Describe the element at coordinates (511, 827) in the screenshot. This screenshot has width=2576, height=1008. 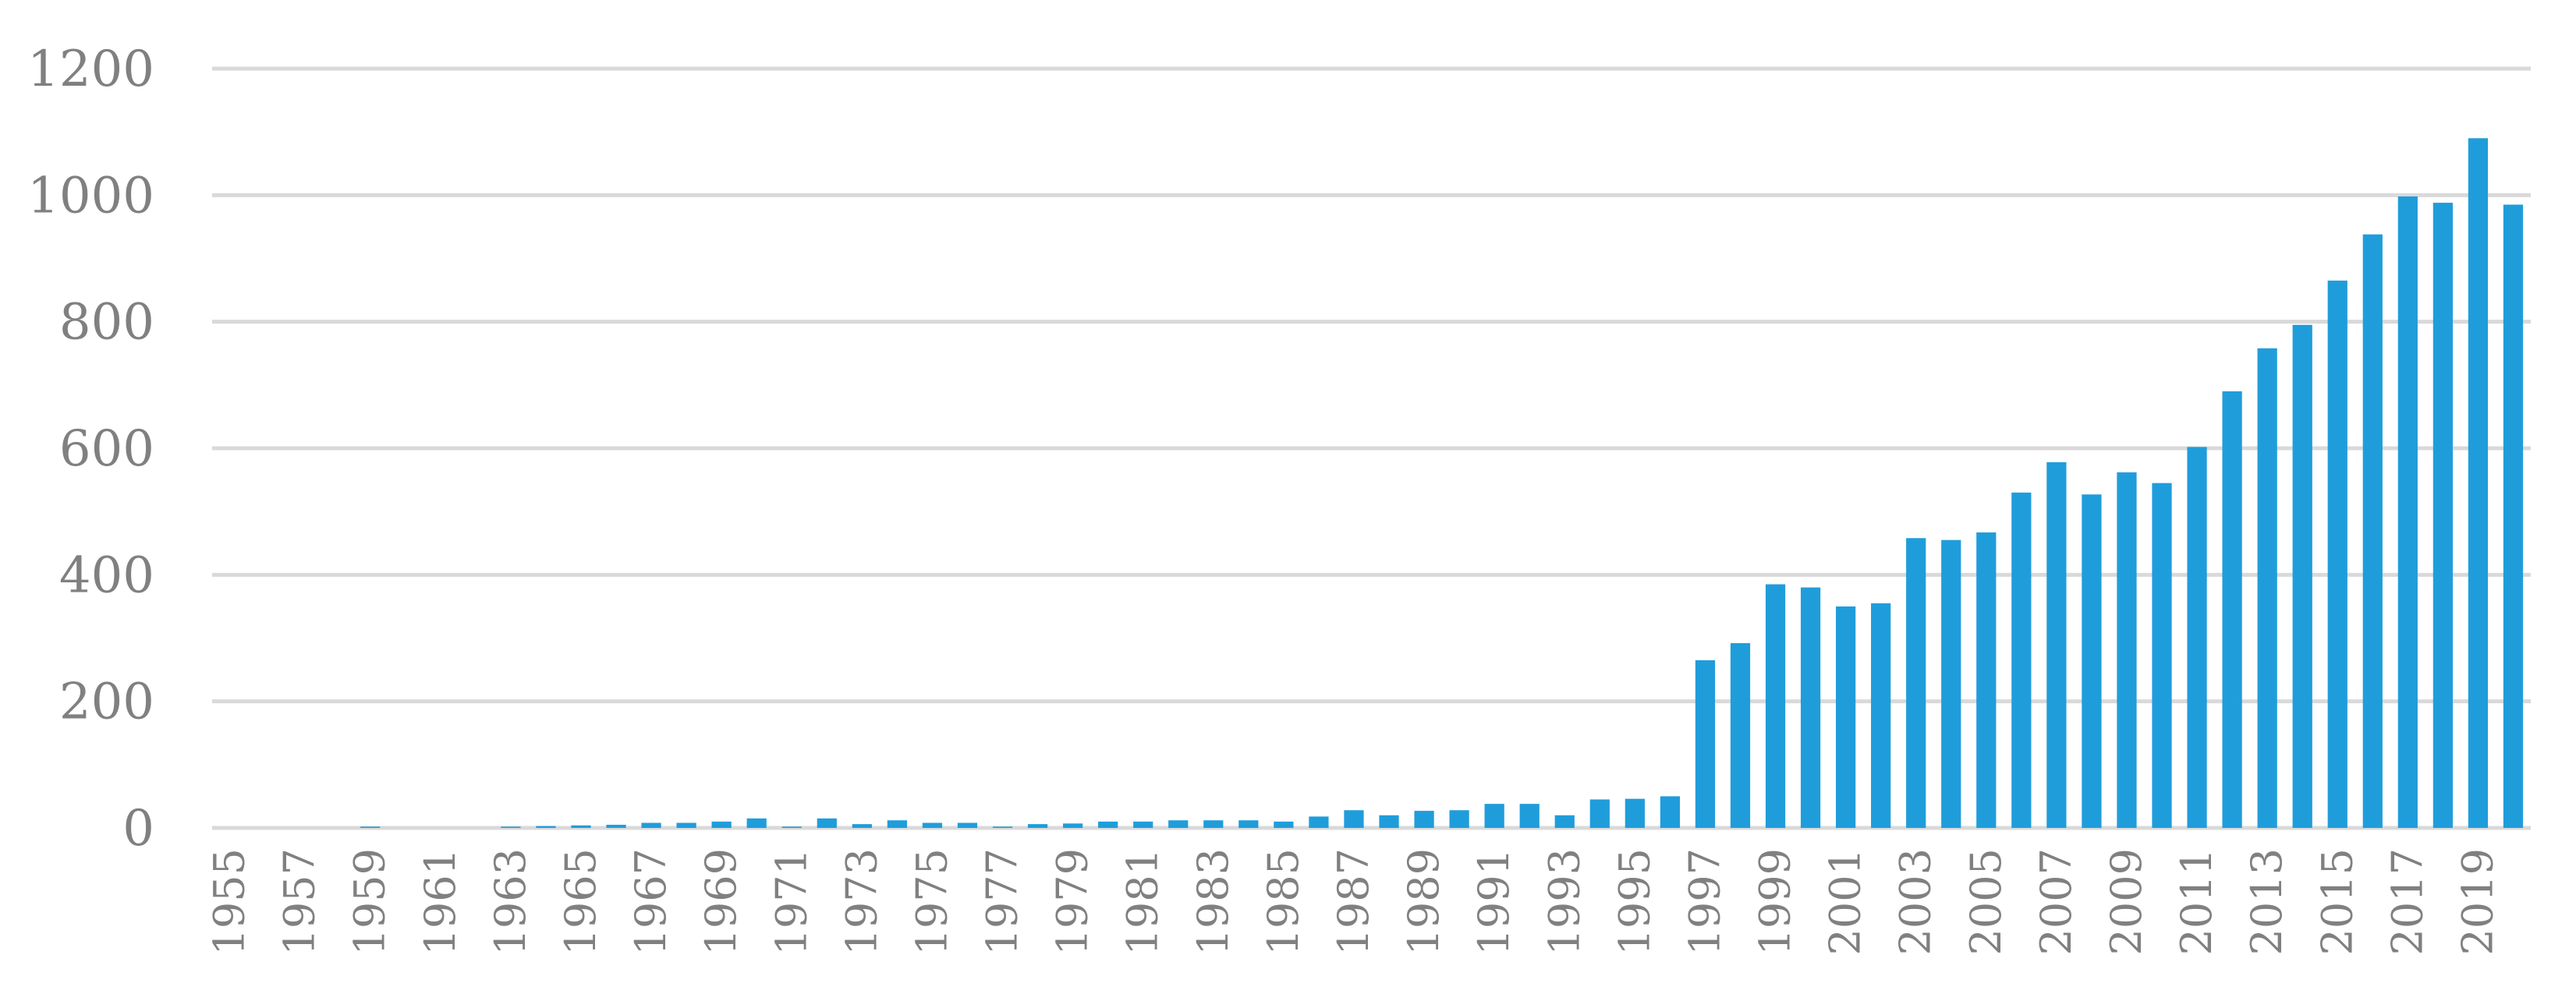
I see `bar-1963` at that location.